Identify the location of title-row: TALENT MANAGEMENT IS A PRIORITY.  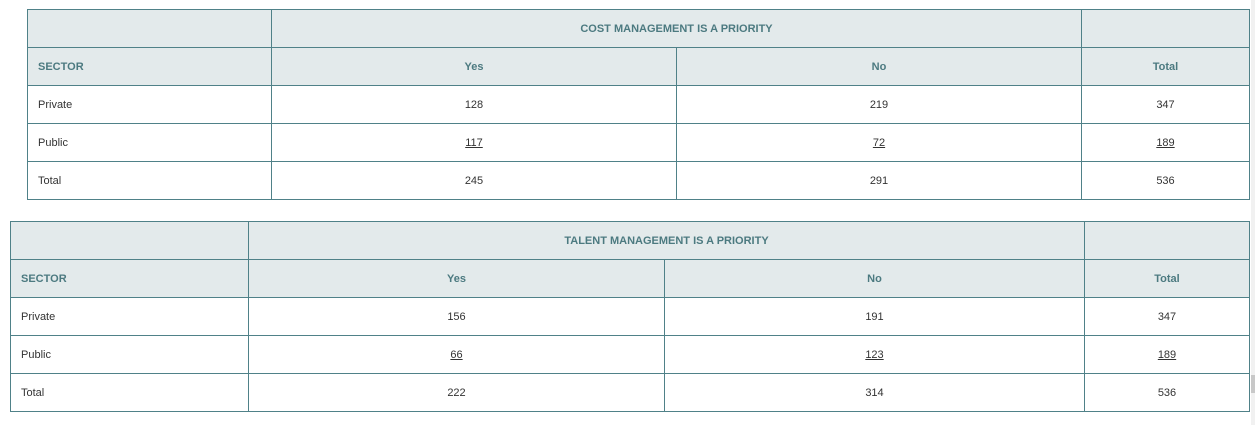
(630, 240).